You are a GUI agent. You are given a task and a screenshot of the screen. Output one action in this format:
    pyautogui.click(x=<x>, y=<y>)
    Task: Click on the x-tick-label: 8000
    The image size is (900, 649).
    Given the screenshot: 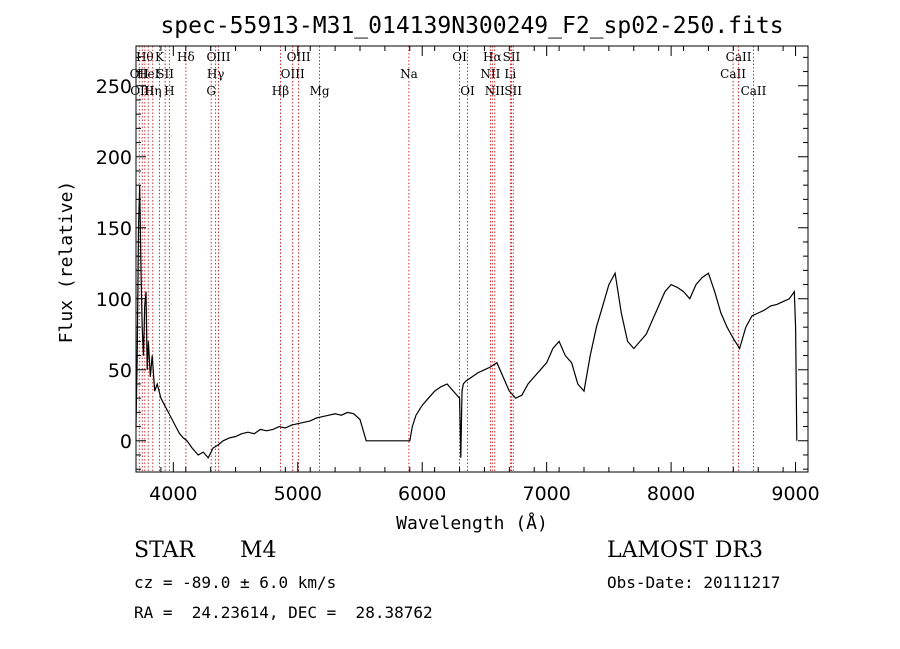 What is the action you would take?
    pyautogui.click(x=671, y=494)
    